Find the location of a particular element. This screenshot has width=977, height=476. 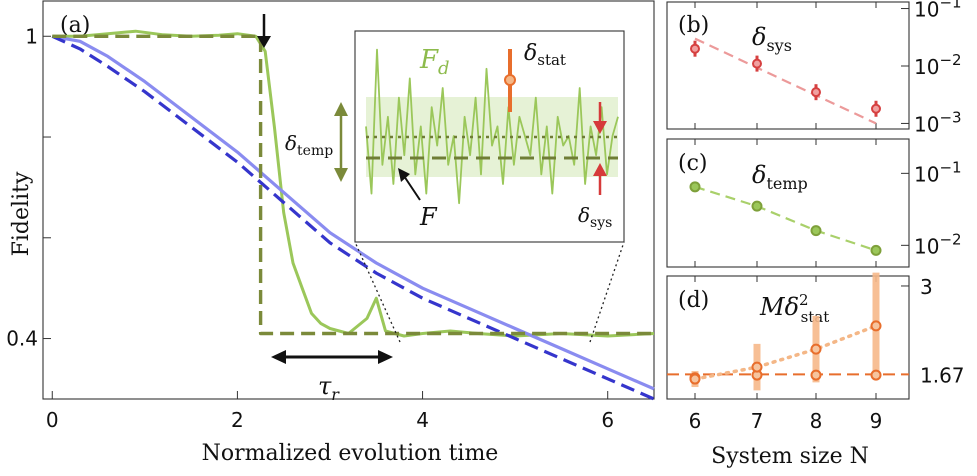

delta-temp-arrow is located at coordinates (341, 142).